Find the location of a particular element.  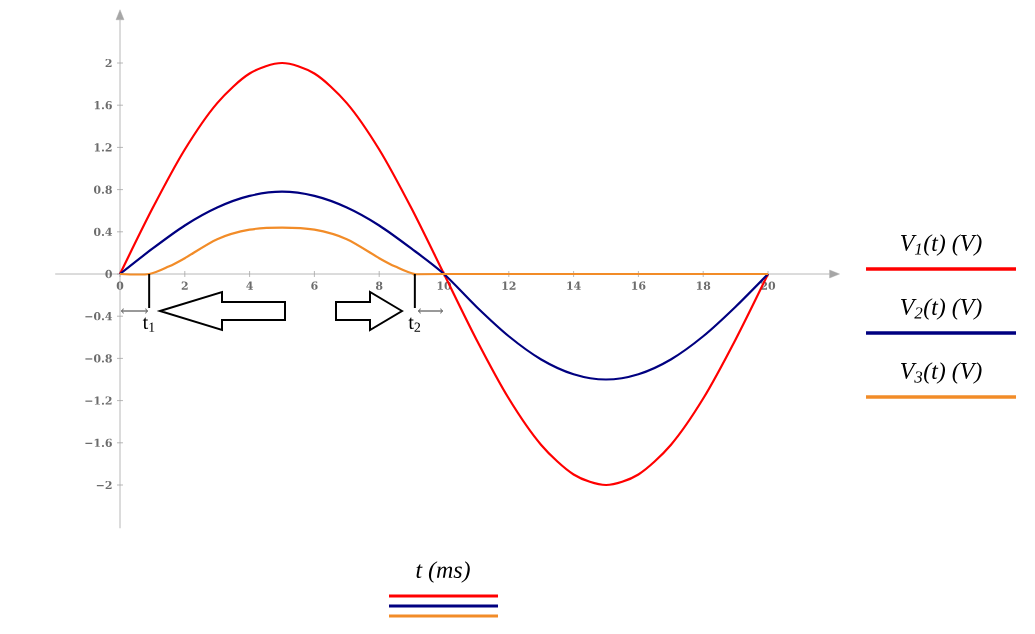

y-tick-label: 1.6 is located at coordinates (103, 105).